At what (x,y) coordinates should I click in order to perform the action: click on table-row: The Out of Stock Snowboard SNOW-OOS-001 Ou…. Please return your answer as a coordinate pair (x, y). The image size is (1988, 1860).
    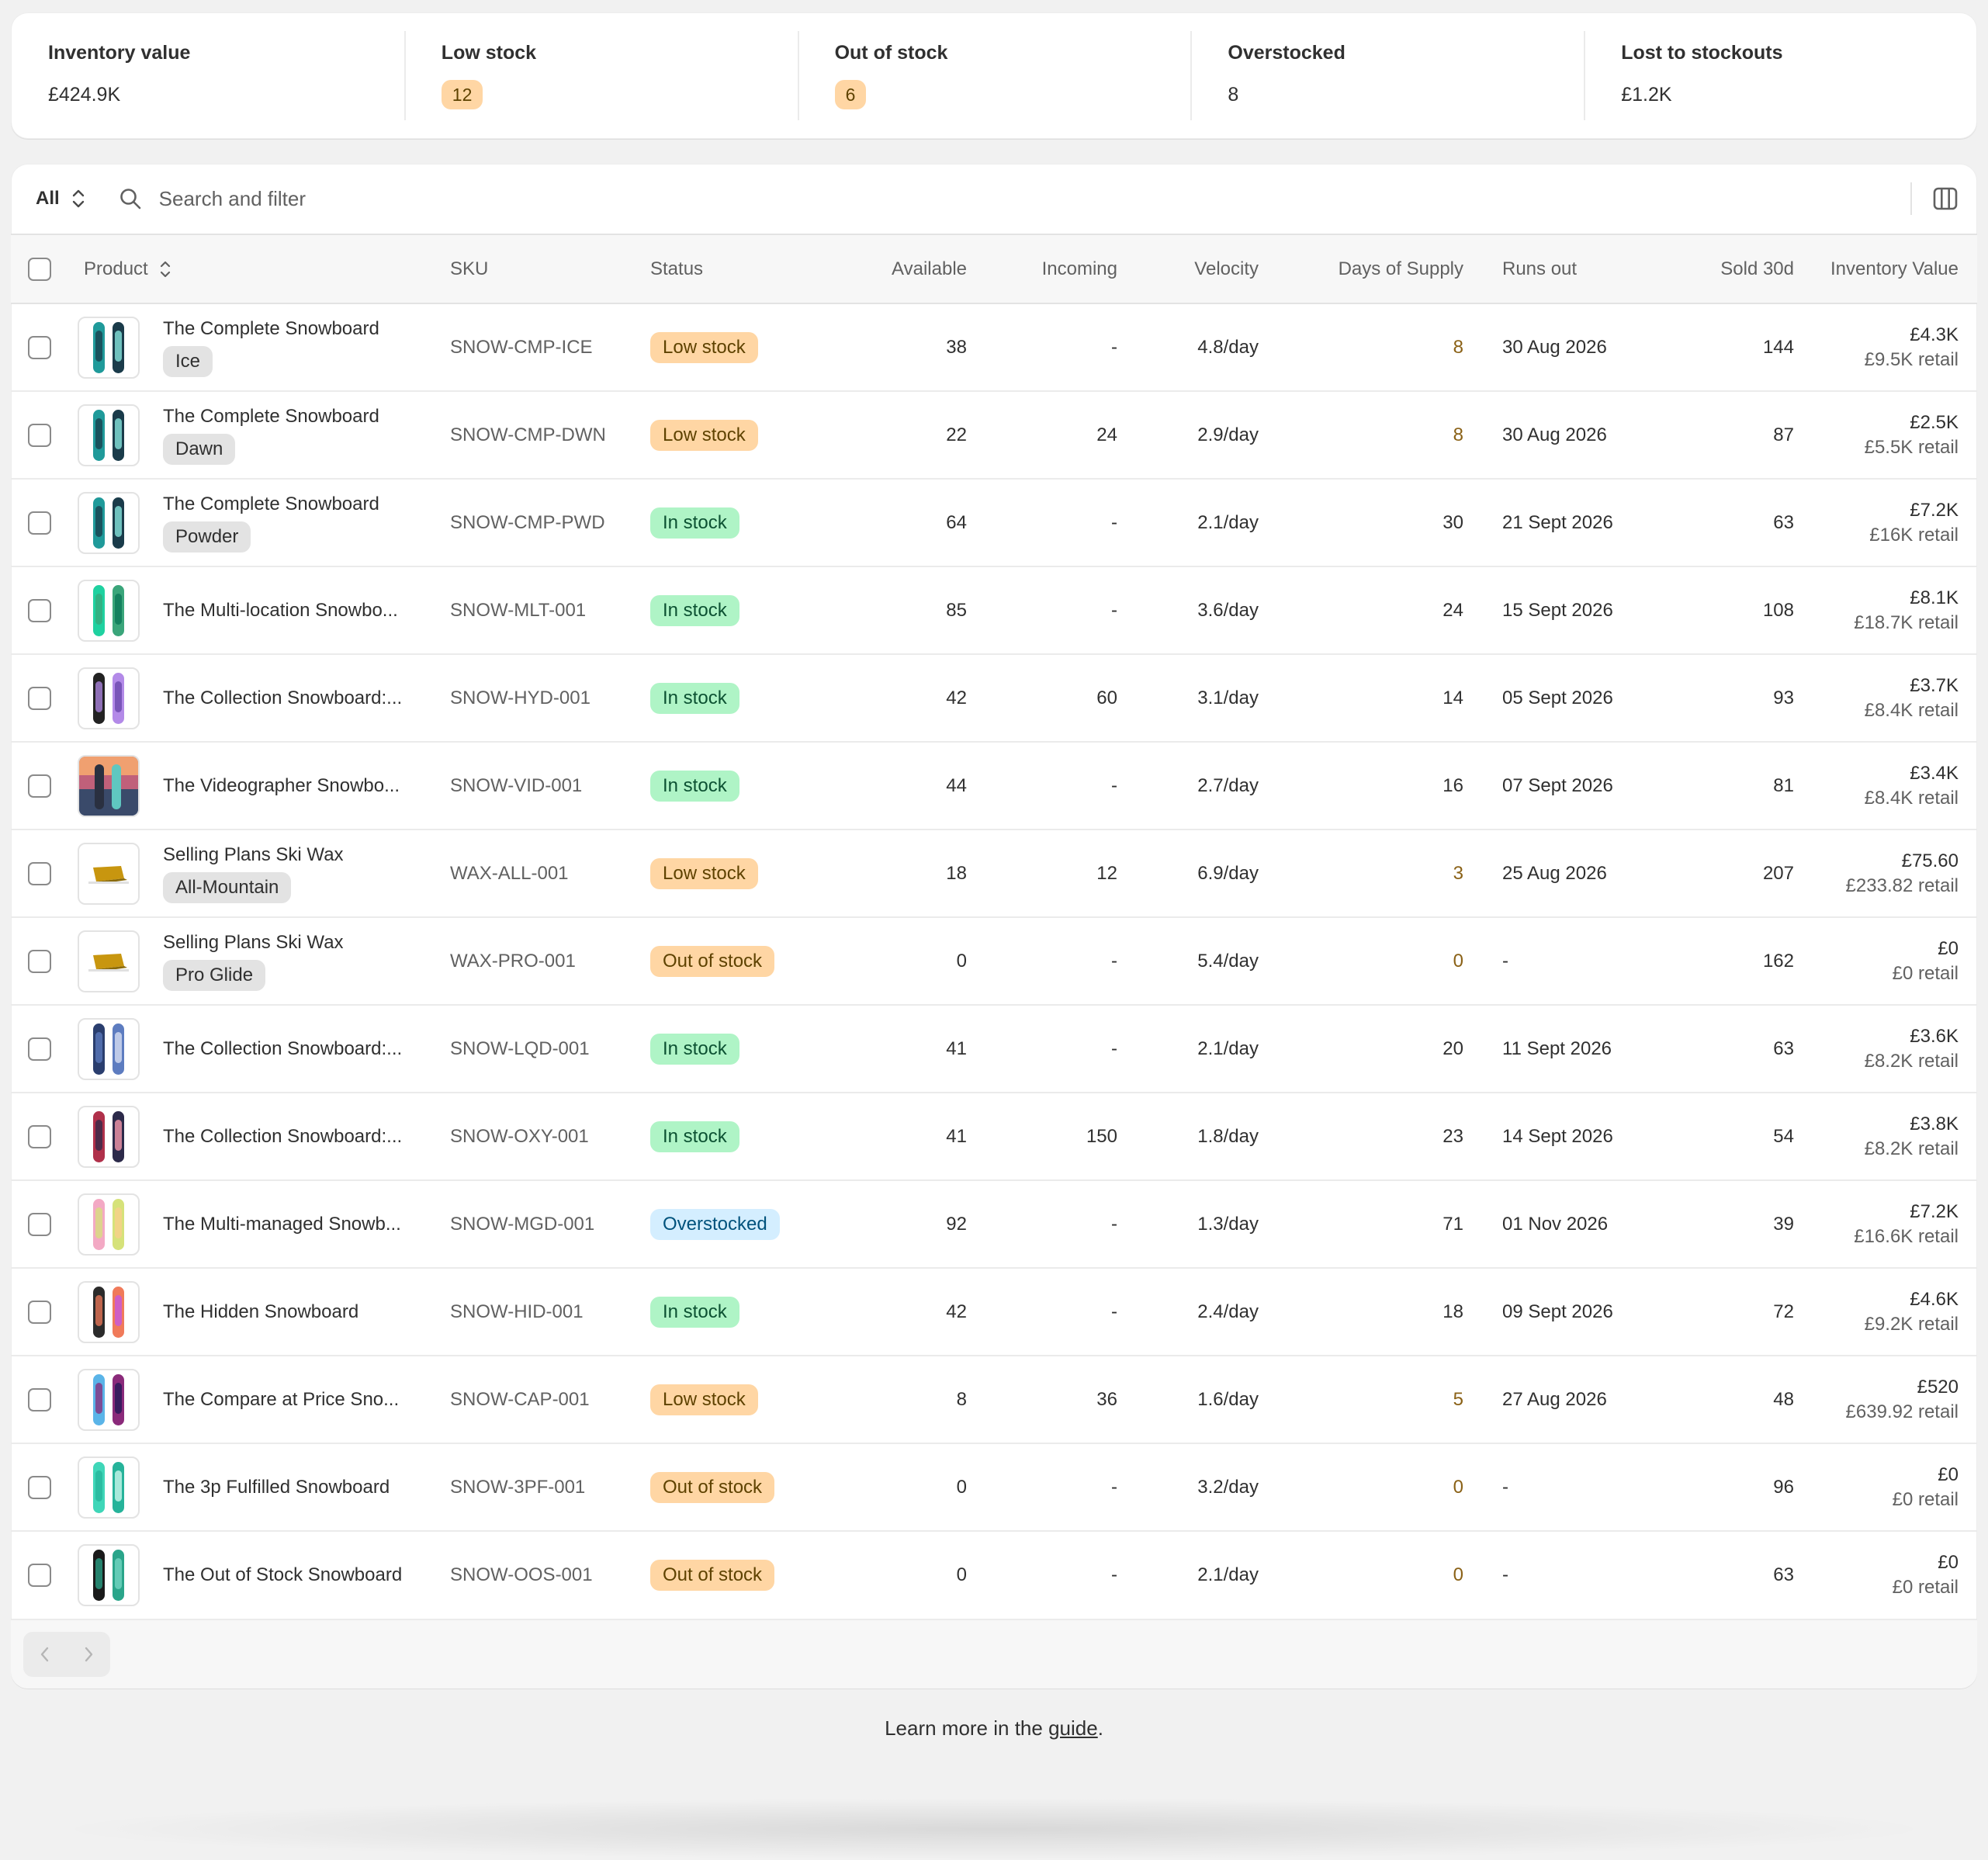
    Looking at the image, I should click on (994, 1575).